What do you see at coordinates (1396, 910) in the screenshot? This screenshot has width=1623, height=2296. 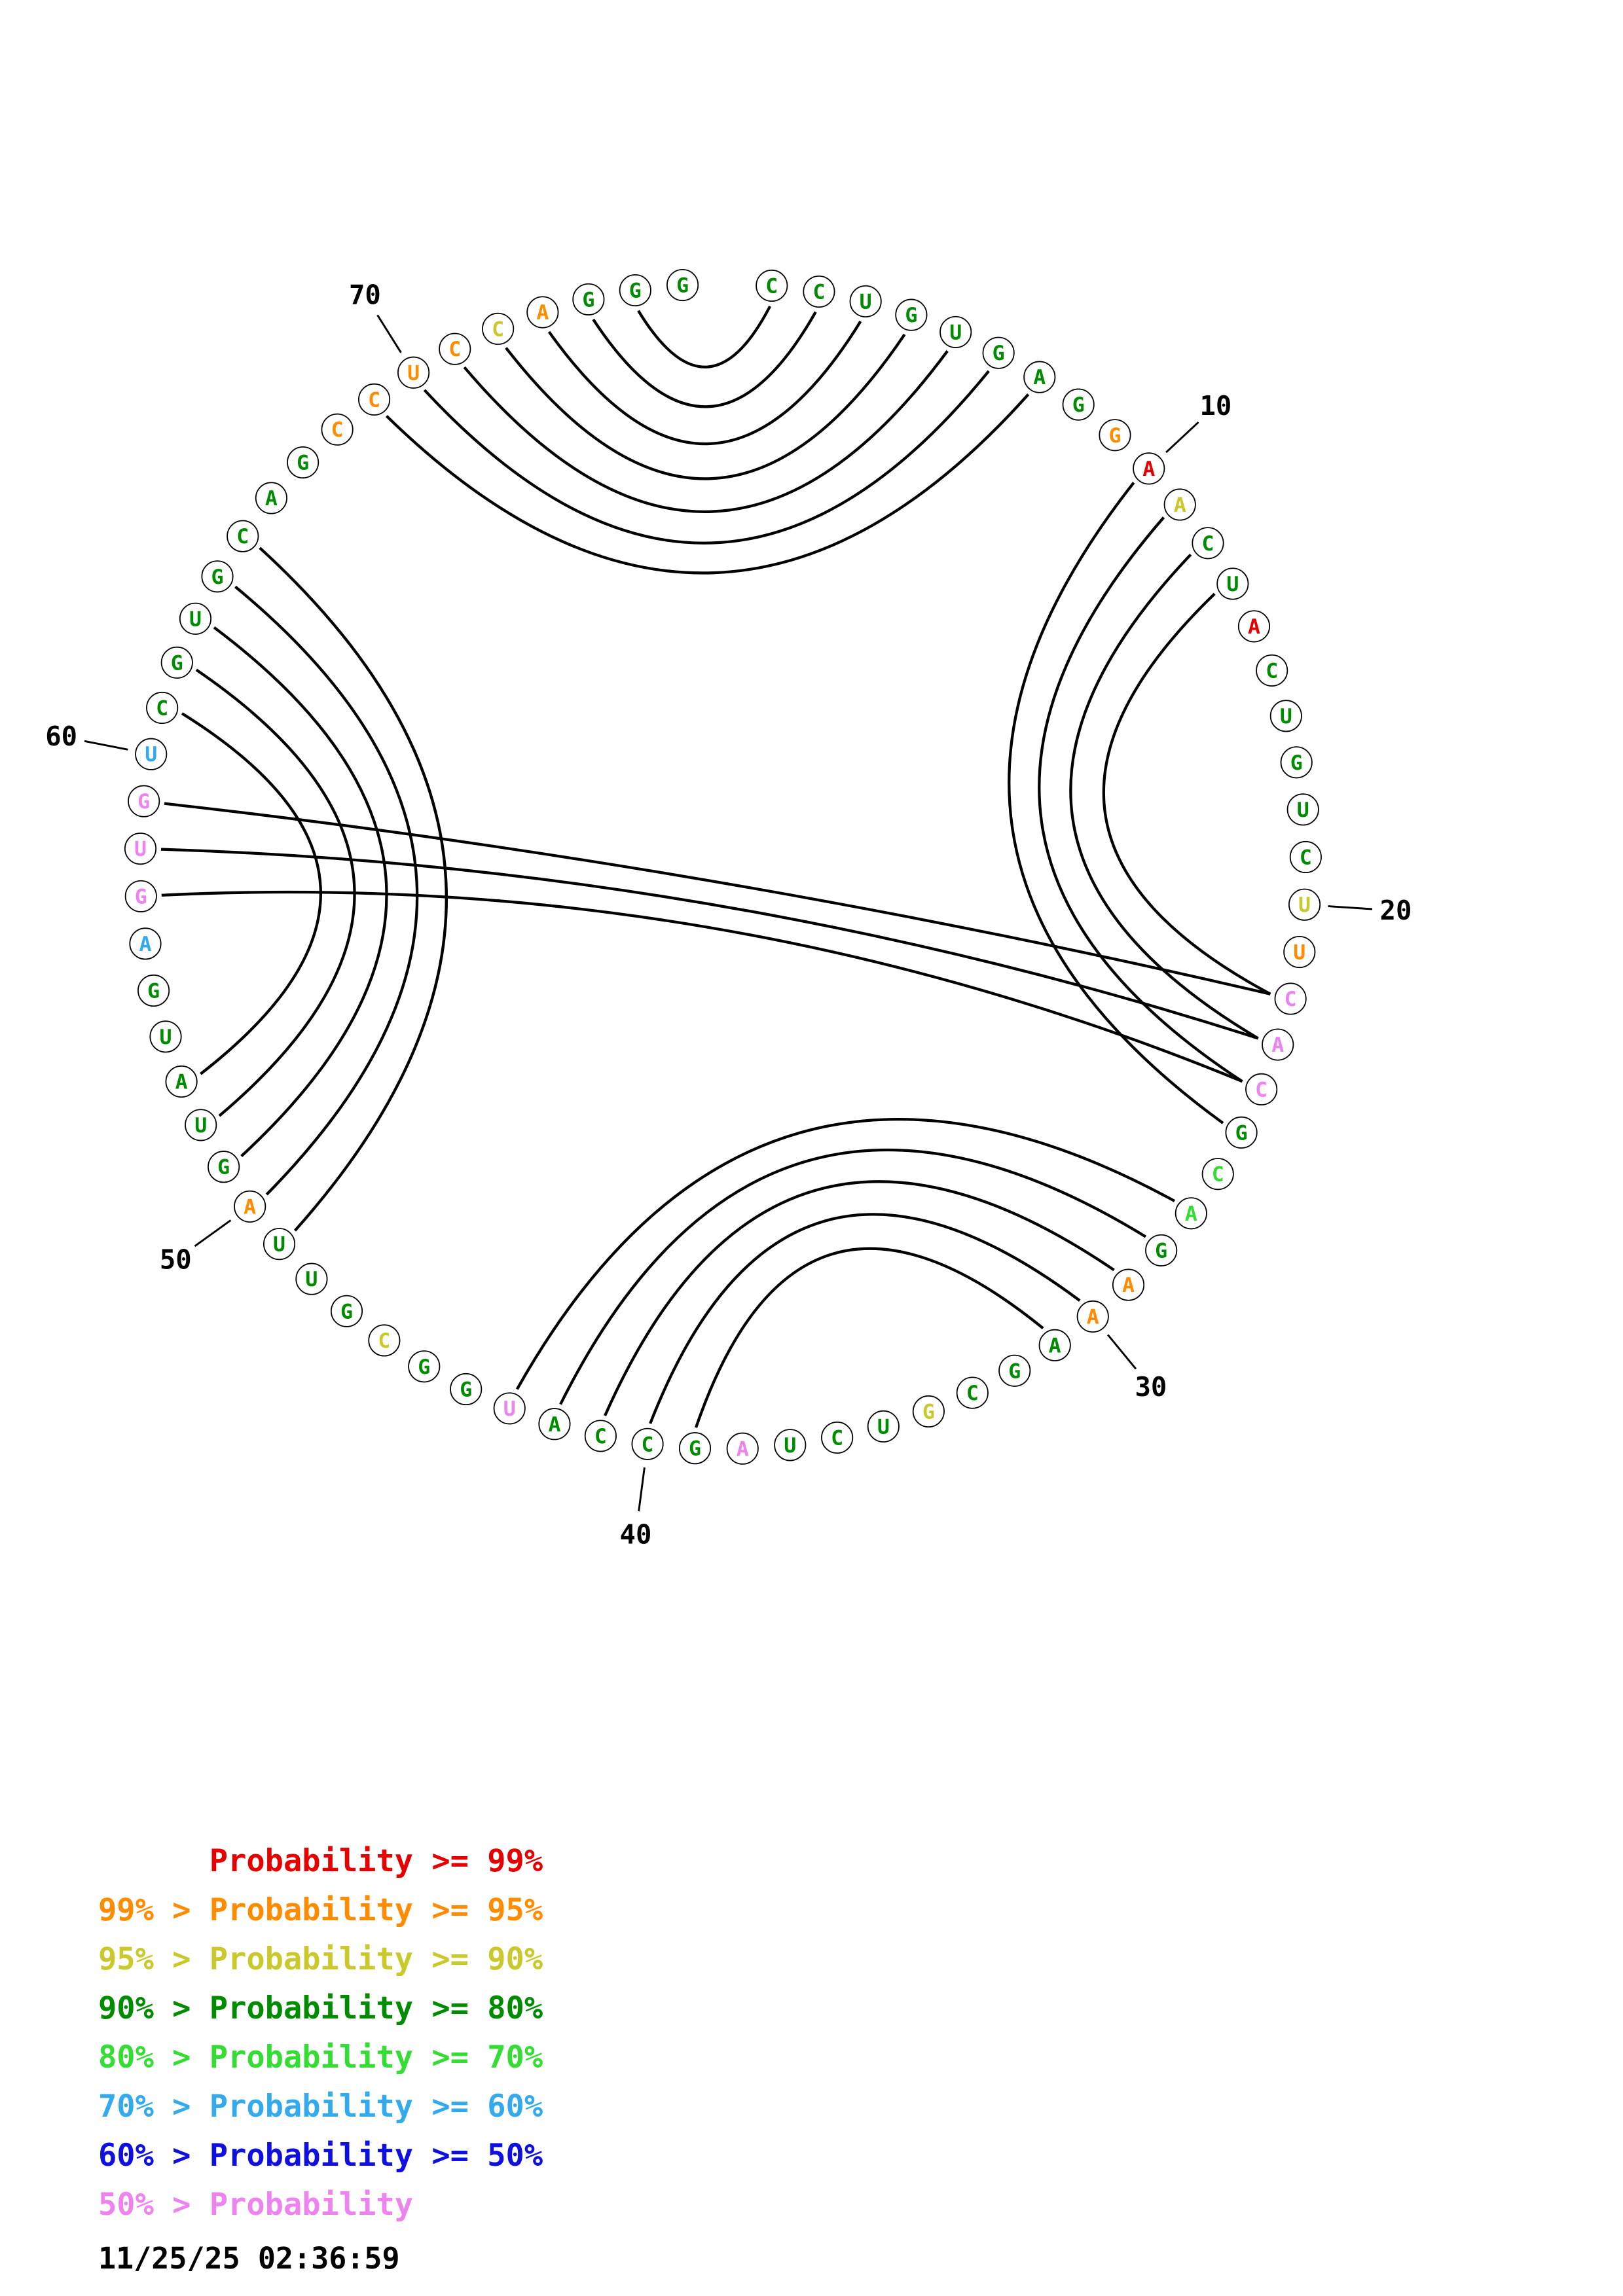 I see `position-label: 20` at bounding box center [1396, 910].